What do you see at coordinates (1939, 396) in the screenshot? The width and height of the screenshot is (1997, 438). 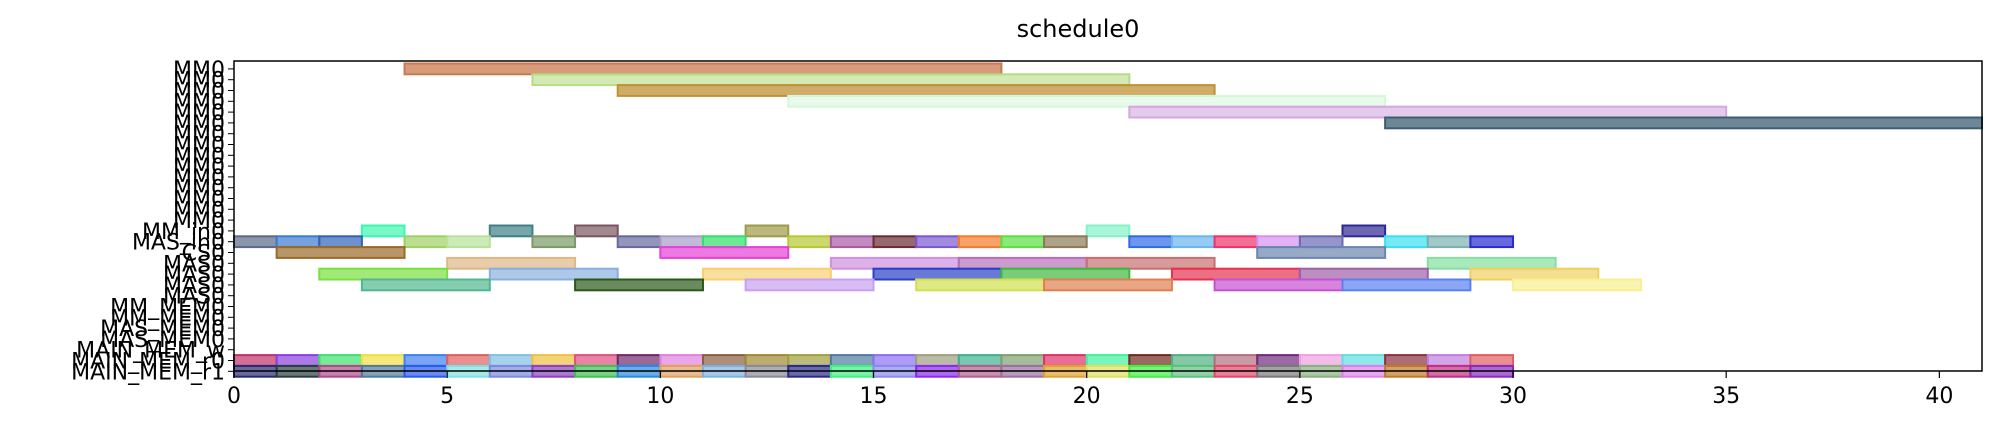 I see `x-tick-label: 40` at bounding box center [1939, 396].